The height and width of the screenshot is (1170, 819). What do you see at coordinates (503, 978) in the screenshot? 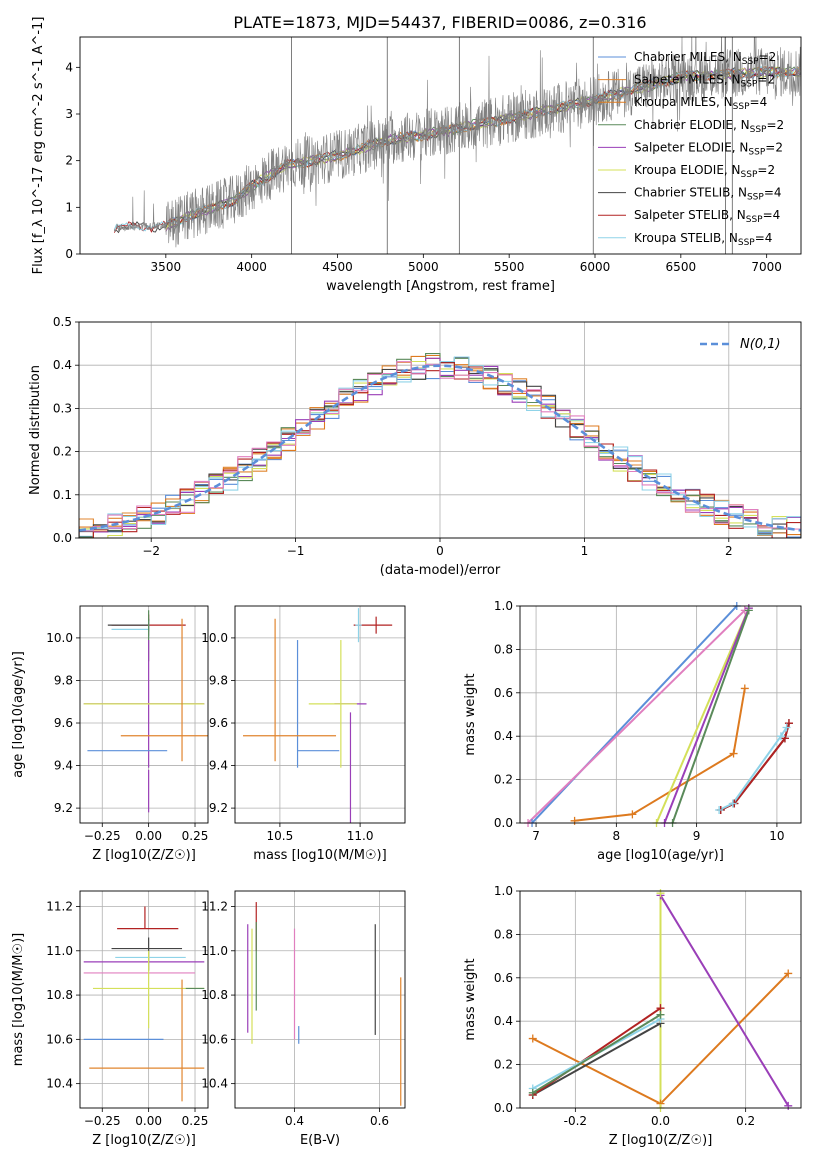
I see `y-tick-label: 0.6` at bounding box center [503, 978].